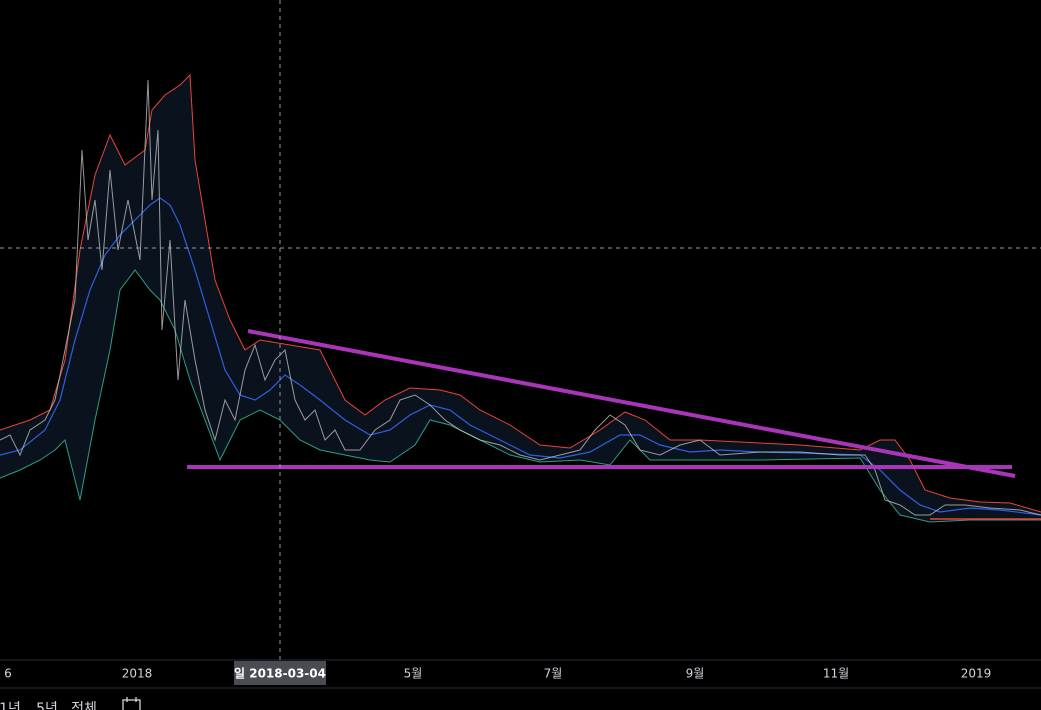  I want to click on x-axis-label: 5월, so click(413, 674).